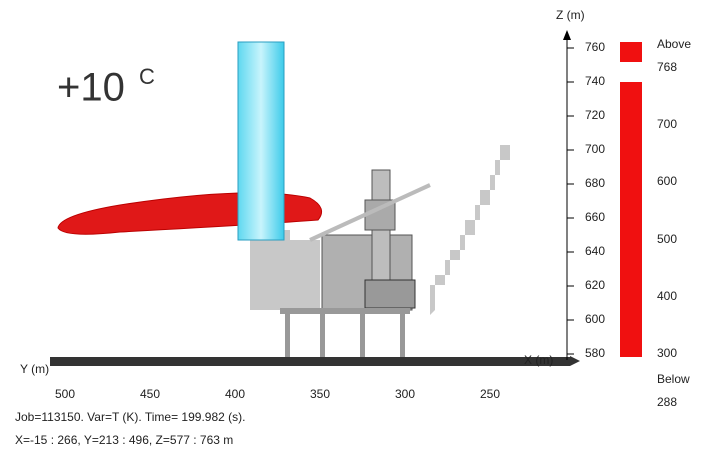 The height and width of the screenshot is (455, 705). What do you see at coordinates (631, 219) in the screenshot?
I see `legend-bar` at bounding box center [631, 219].